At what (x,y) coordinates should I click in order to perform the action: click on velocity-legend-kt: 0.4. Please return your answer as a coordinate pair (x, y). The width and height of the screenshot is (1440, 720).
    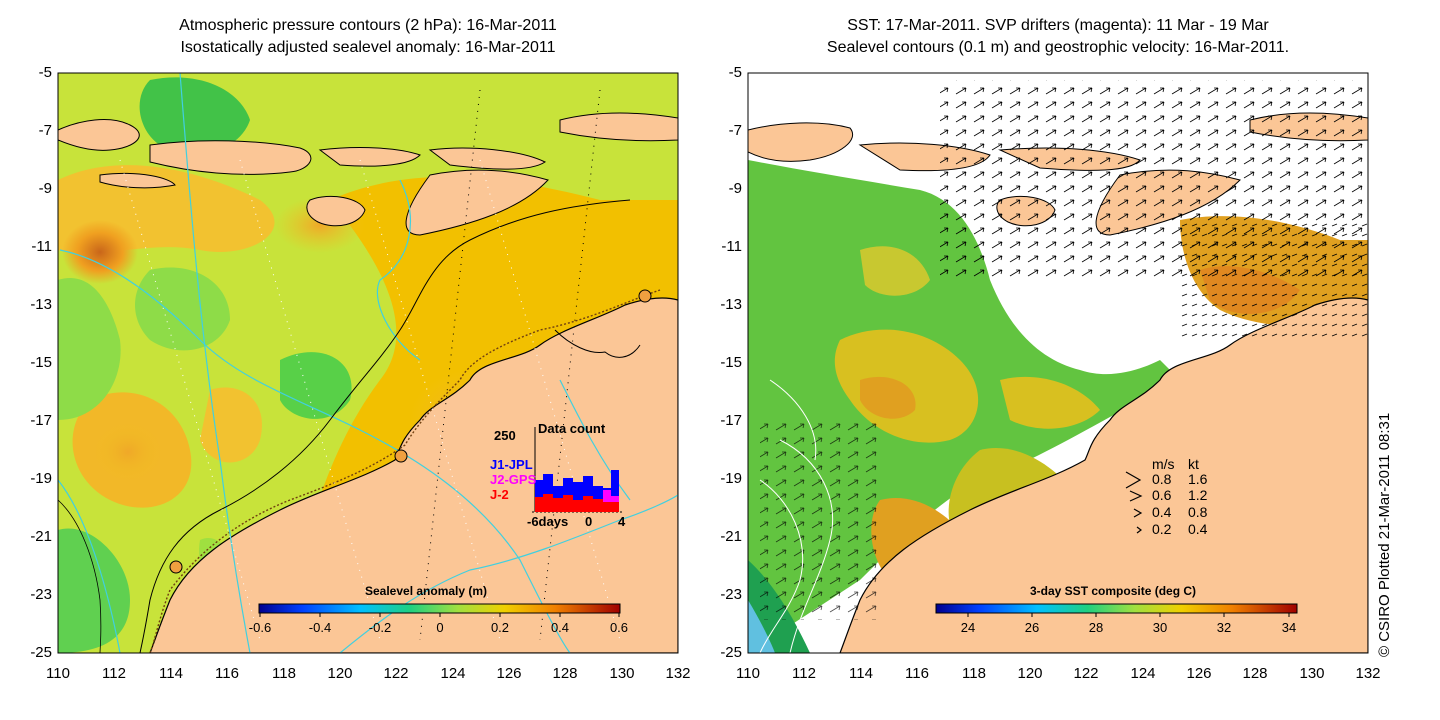
    Looking at the image, I should click on (1198, 529).